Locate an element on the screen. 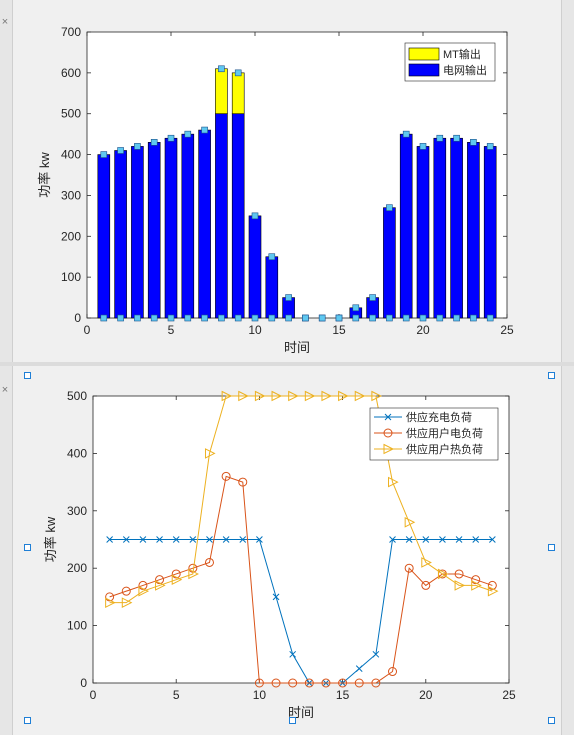 Image resolution: width=574 pixels, height=735 pixels. y-tick-label: 200 is located at coordinates (71, 236).